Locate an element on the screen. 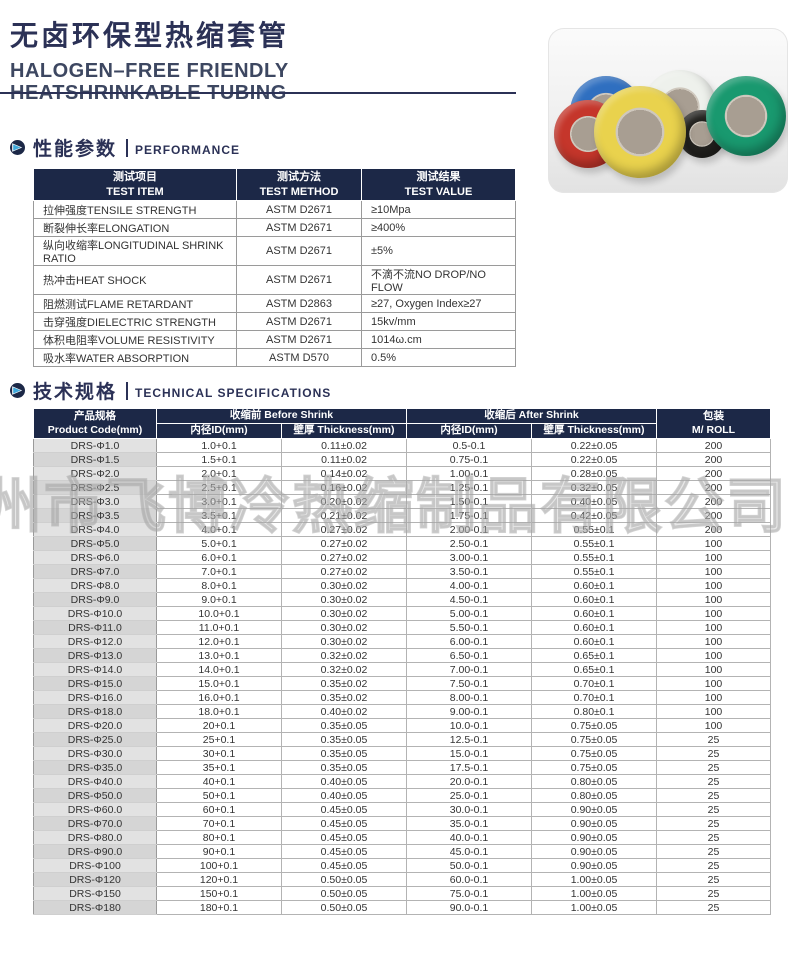  spec-cell: 8.0+0.1 is located at coordinates (219, 585).